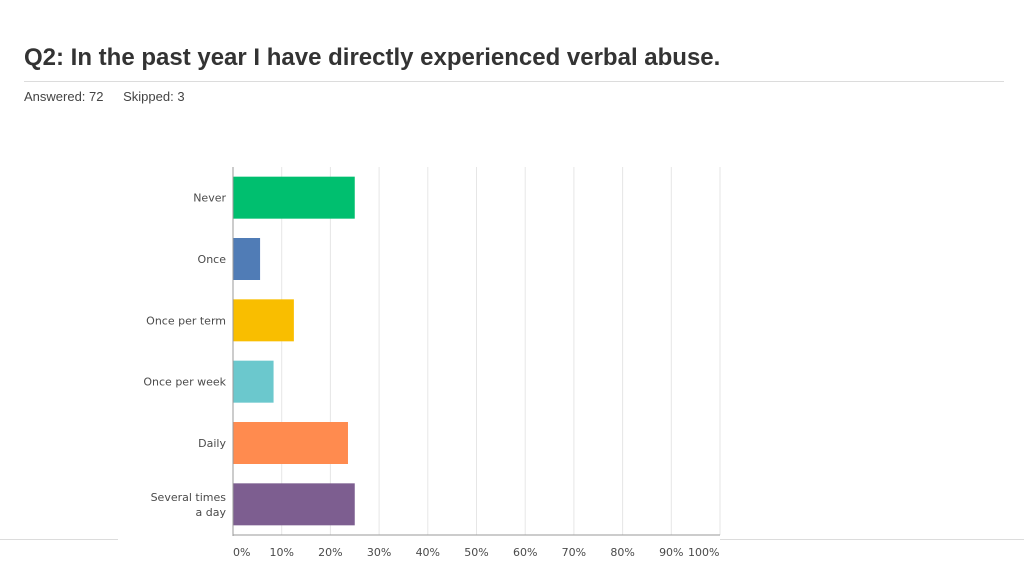 Image resolution: width=1024 pixels, height=576 pixels. Describe the element at coordinates (241, 552) in the screenshot. I see `x-tick-label: 0%` at that location.